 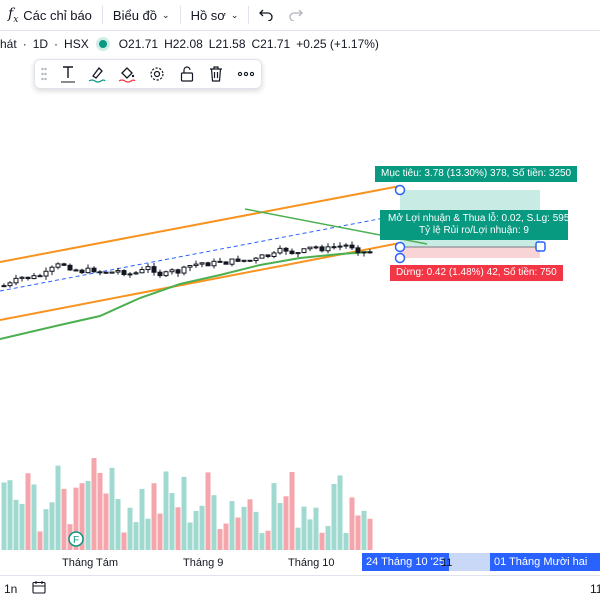 What do you see at coordinates (50, 15) in the screenshot?
I see `indicators-button: fx Các chỉ báo` at bounding box center [50, 15].